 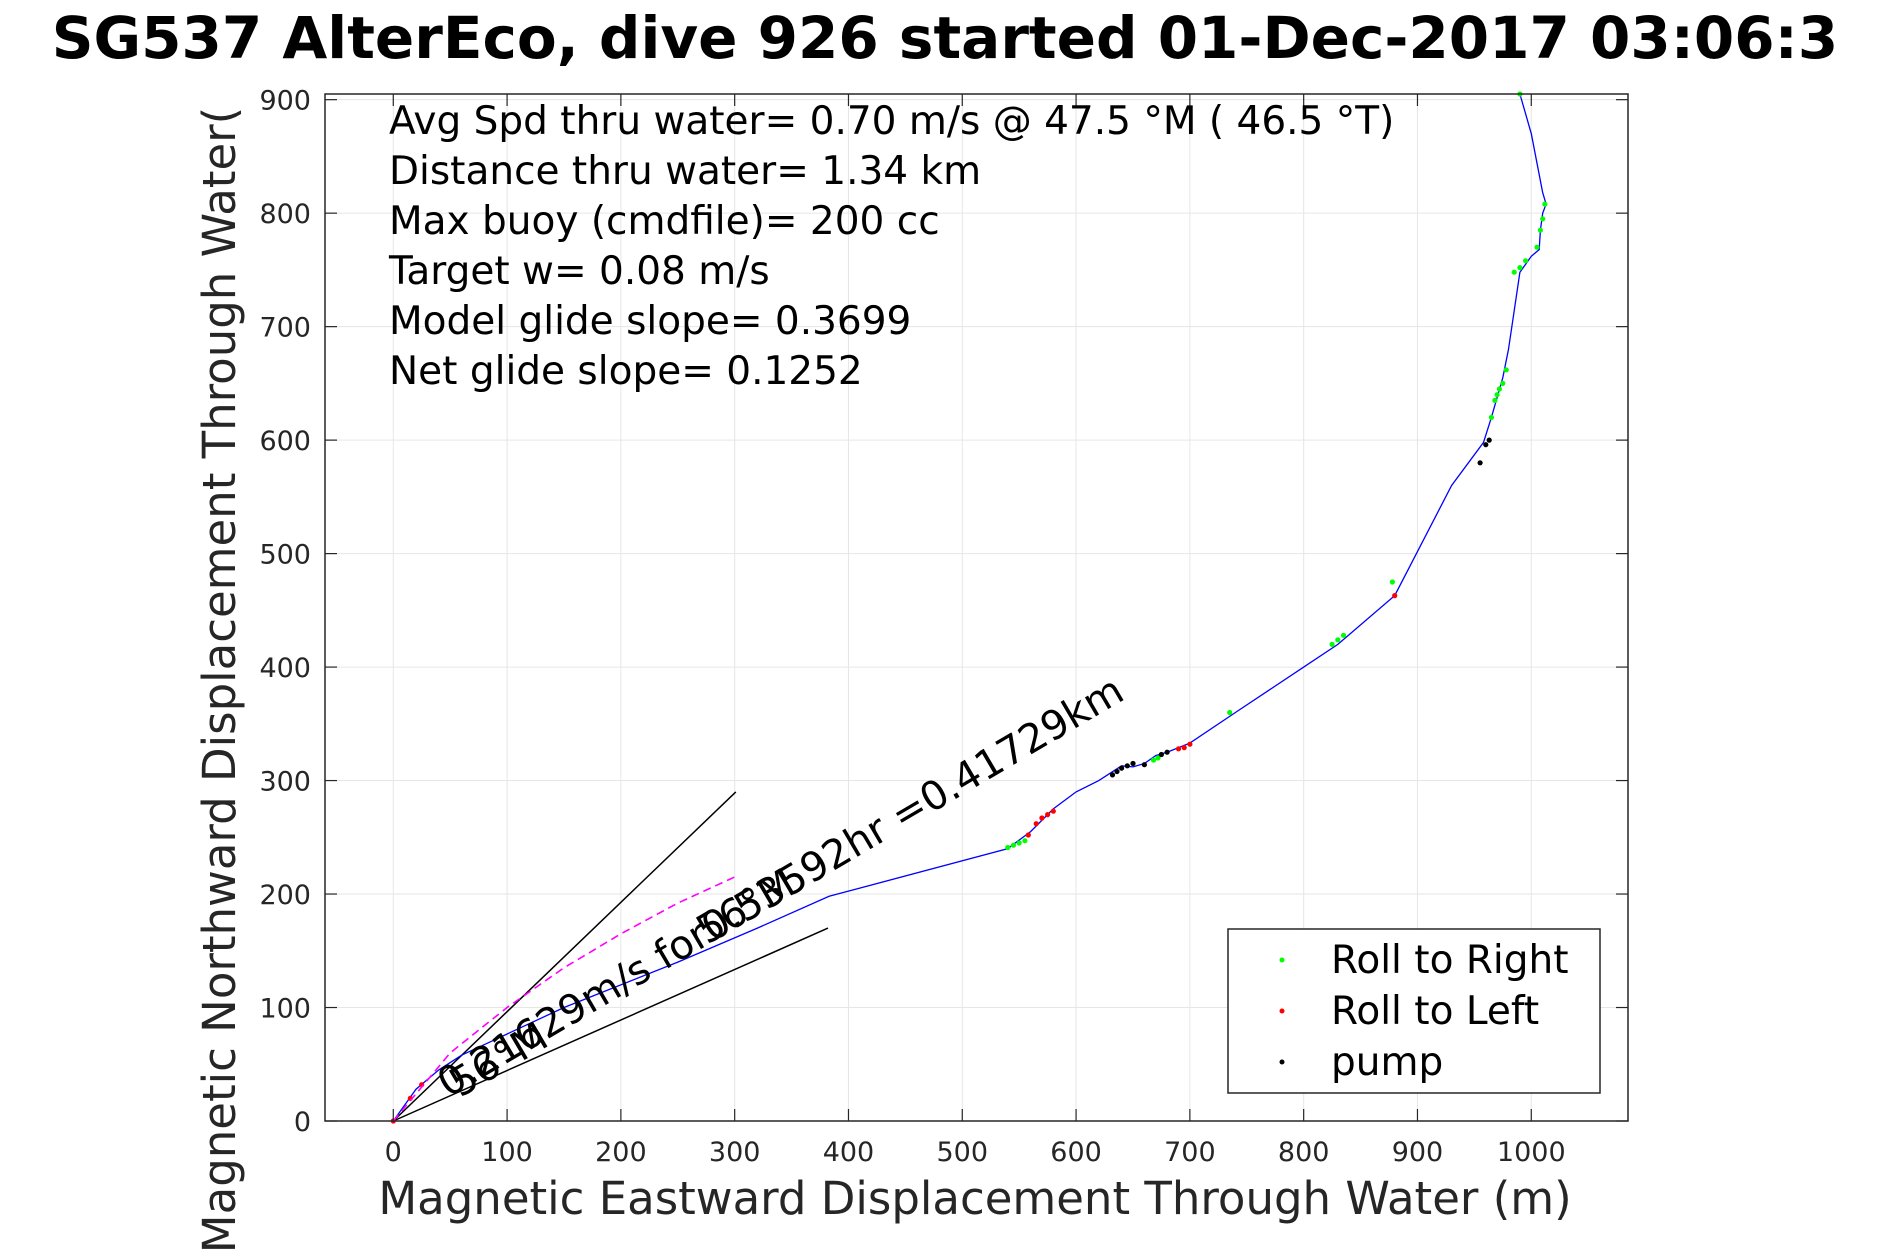 What do you see at coordinates (735, 1152) in the screenshot?
I see `x-tick-label: 300` at bounding box center [735, 1152].